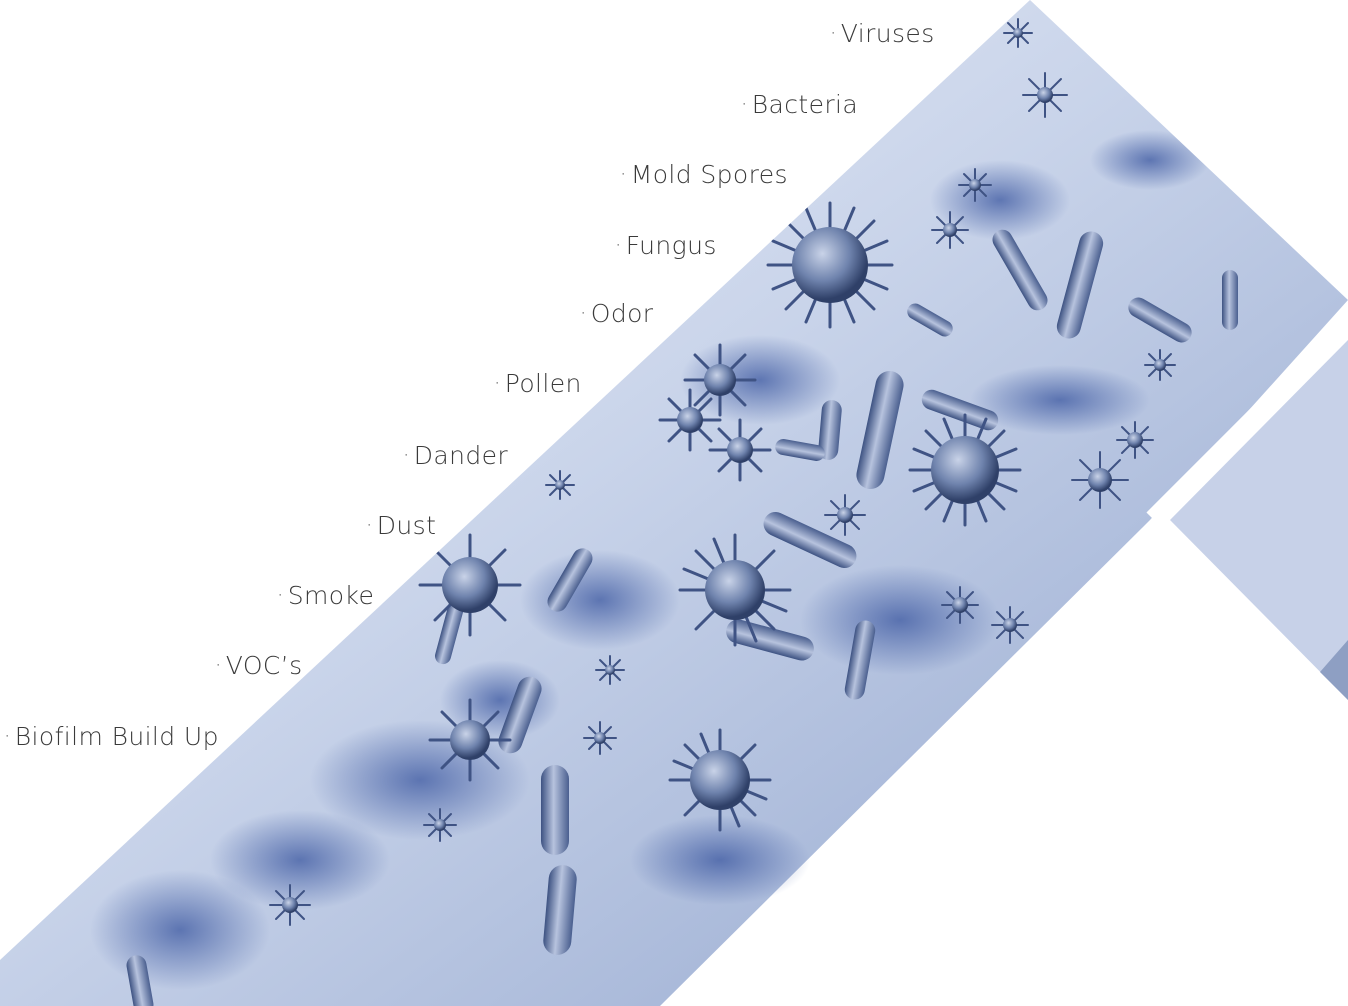 The height and width of the screenshot is (1006, 1348). I want to click on list-item-dust: · Dust, so click(401, 525).